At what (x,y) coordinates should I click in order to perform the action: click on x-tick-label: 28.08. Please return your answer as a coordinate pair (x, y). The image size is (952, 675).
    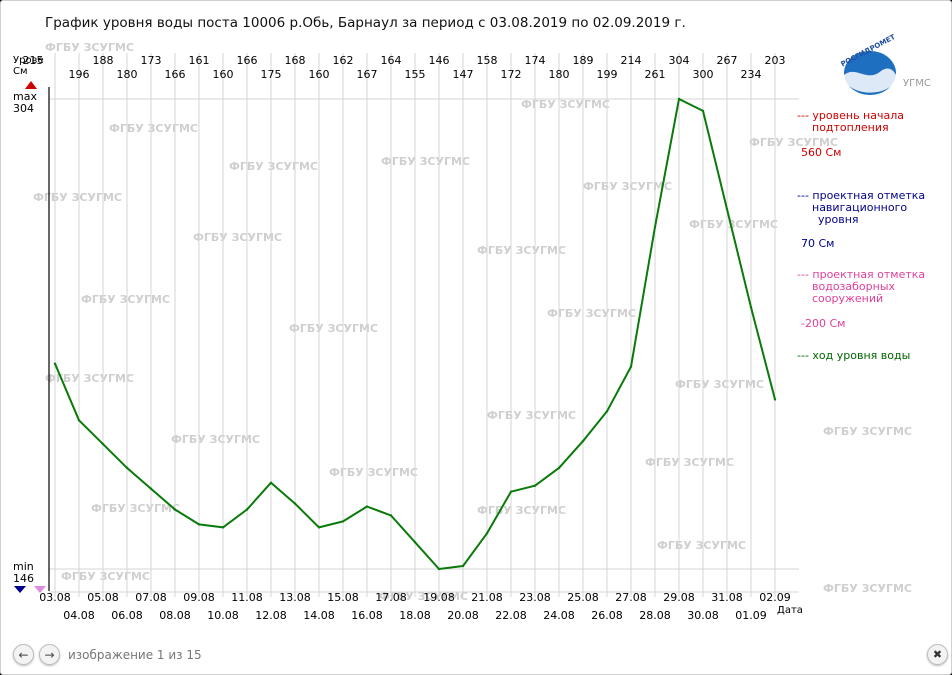
    Looking at the image, I should click on (655, 615).